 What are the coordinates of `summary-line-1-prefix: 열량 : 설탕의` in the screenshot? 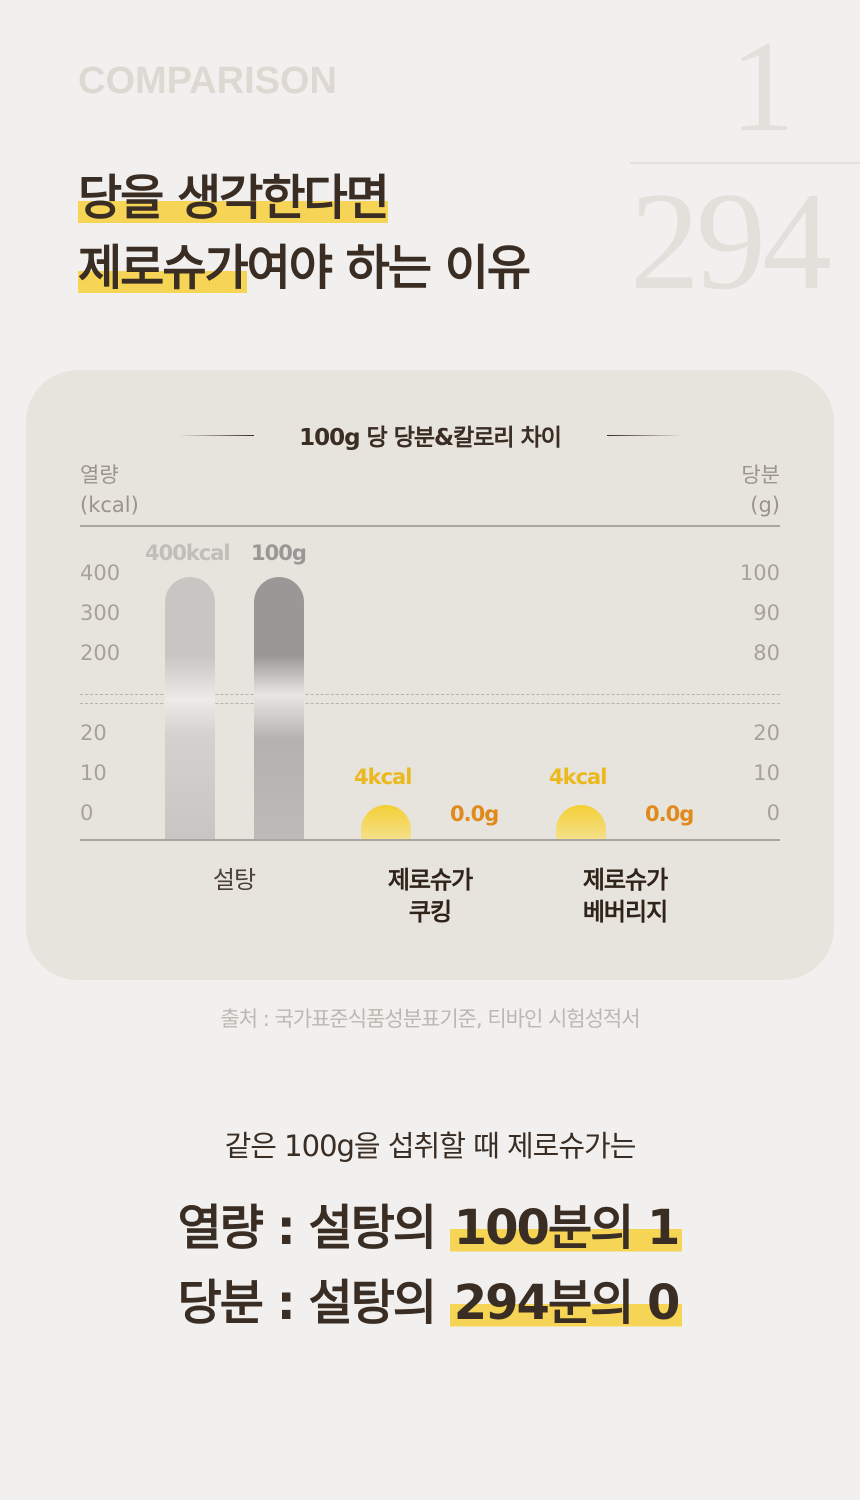 It's located at (313, 1228).